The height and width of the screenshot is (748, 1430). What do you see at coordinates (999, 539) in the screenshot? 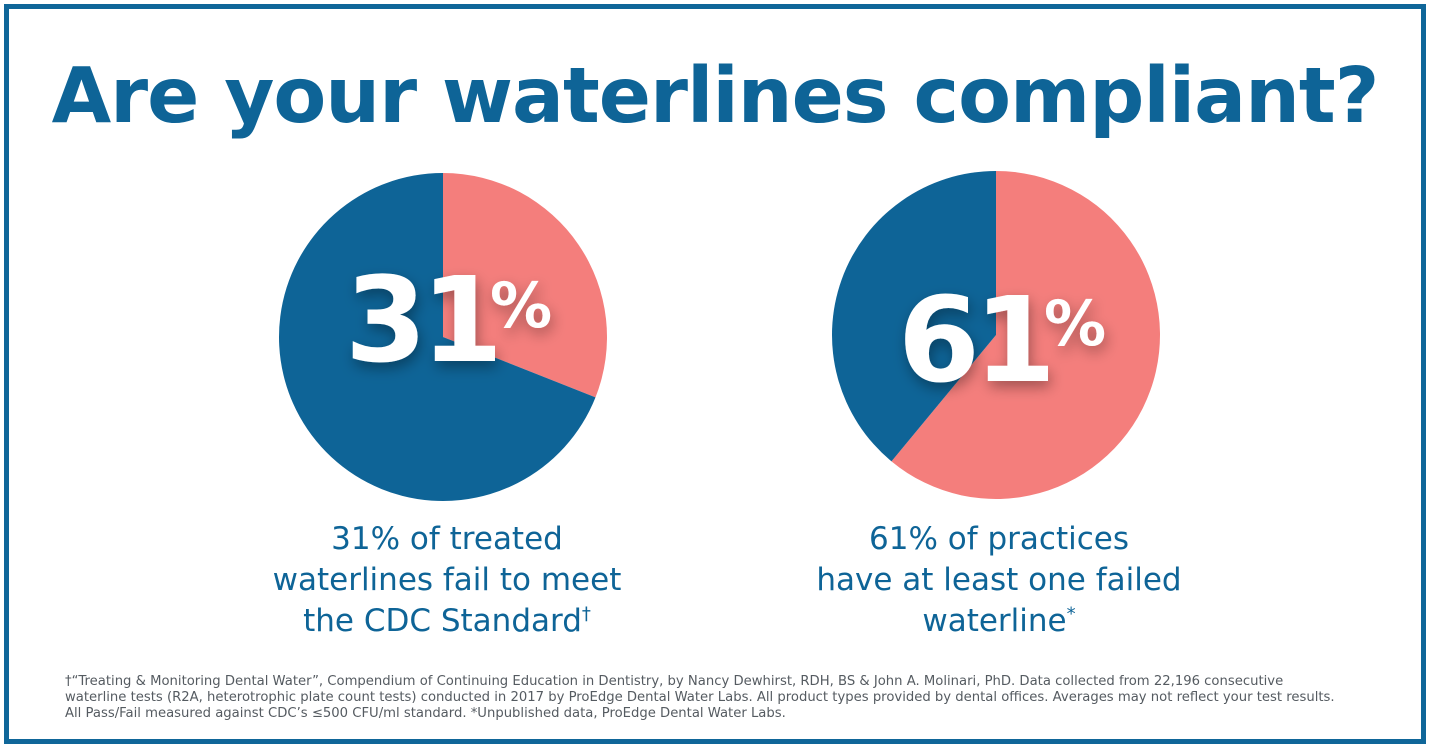
I see `caption-61-line-1: 61% of practices` at bounding box center [999, 539].